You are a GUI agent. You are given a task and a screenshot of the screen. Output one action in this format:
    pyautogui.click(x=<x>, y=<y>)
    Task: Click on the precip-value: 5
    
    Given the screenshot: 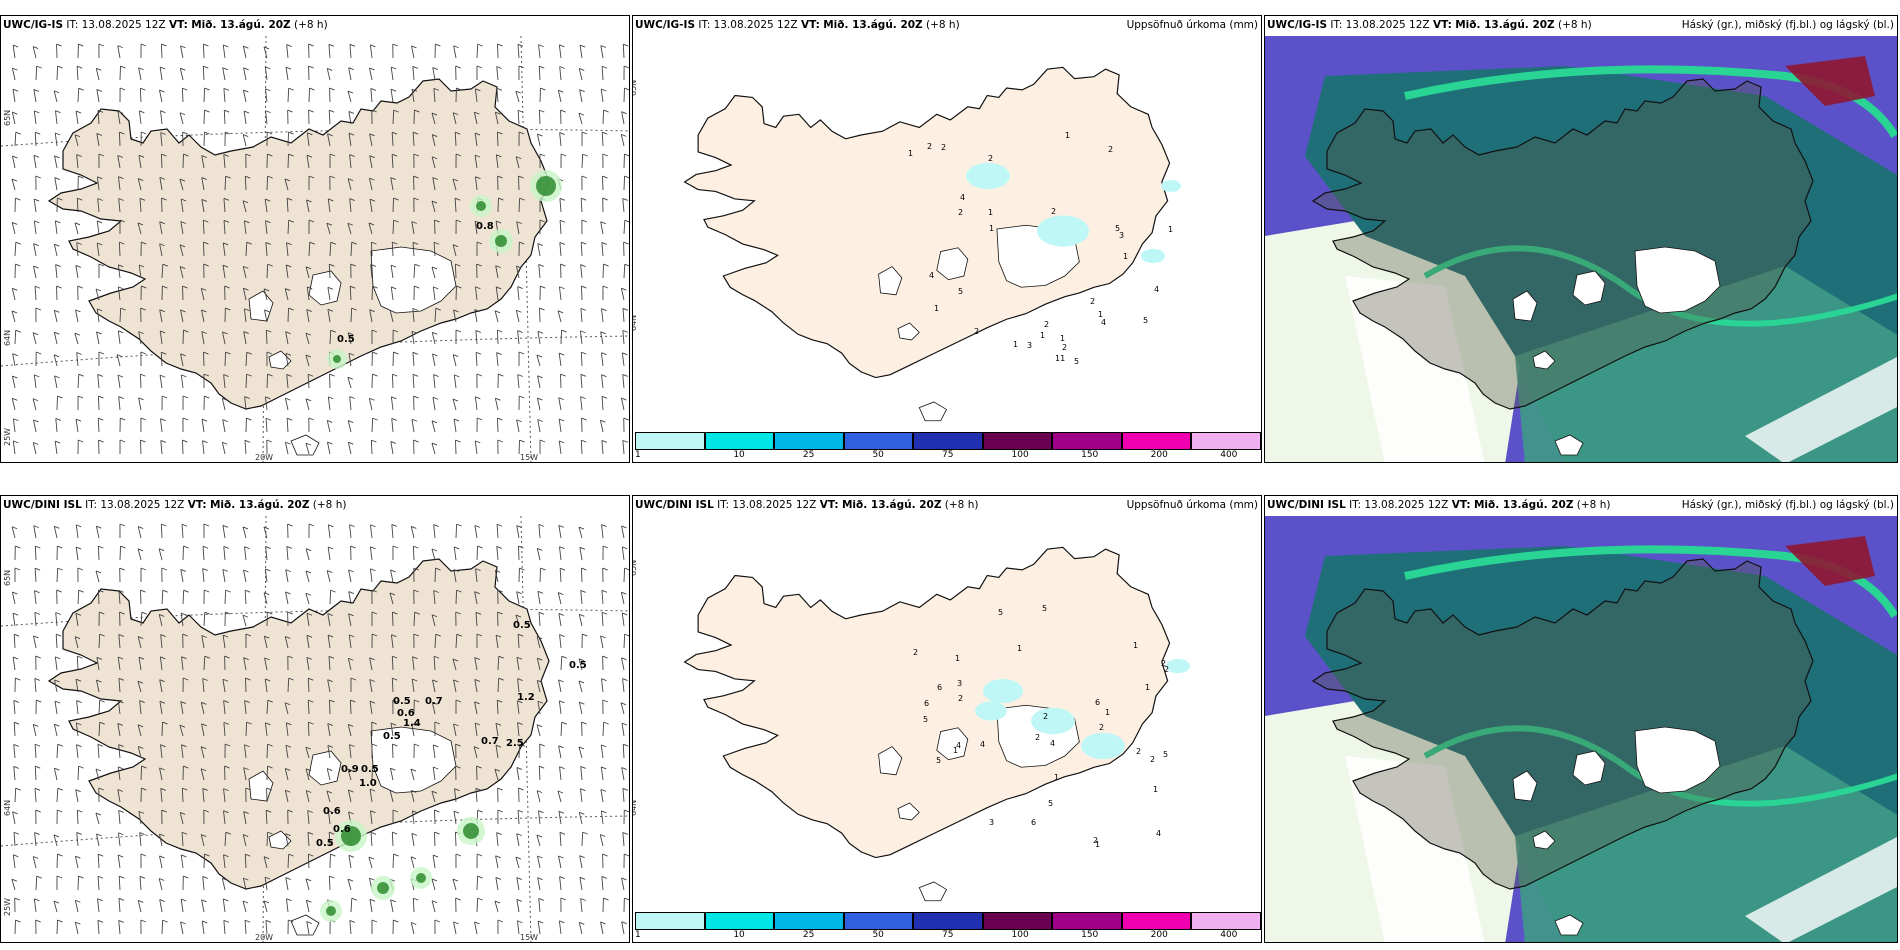 What is the action you would take?
    pyautogui.click(x=1076, y=361)
    